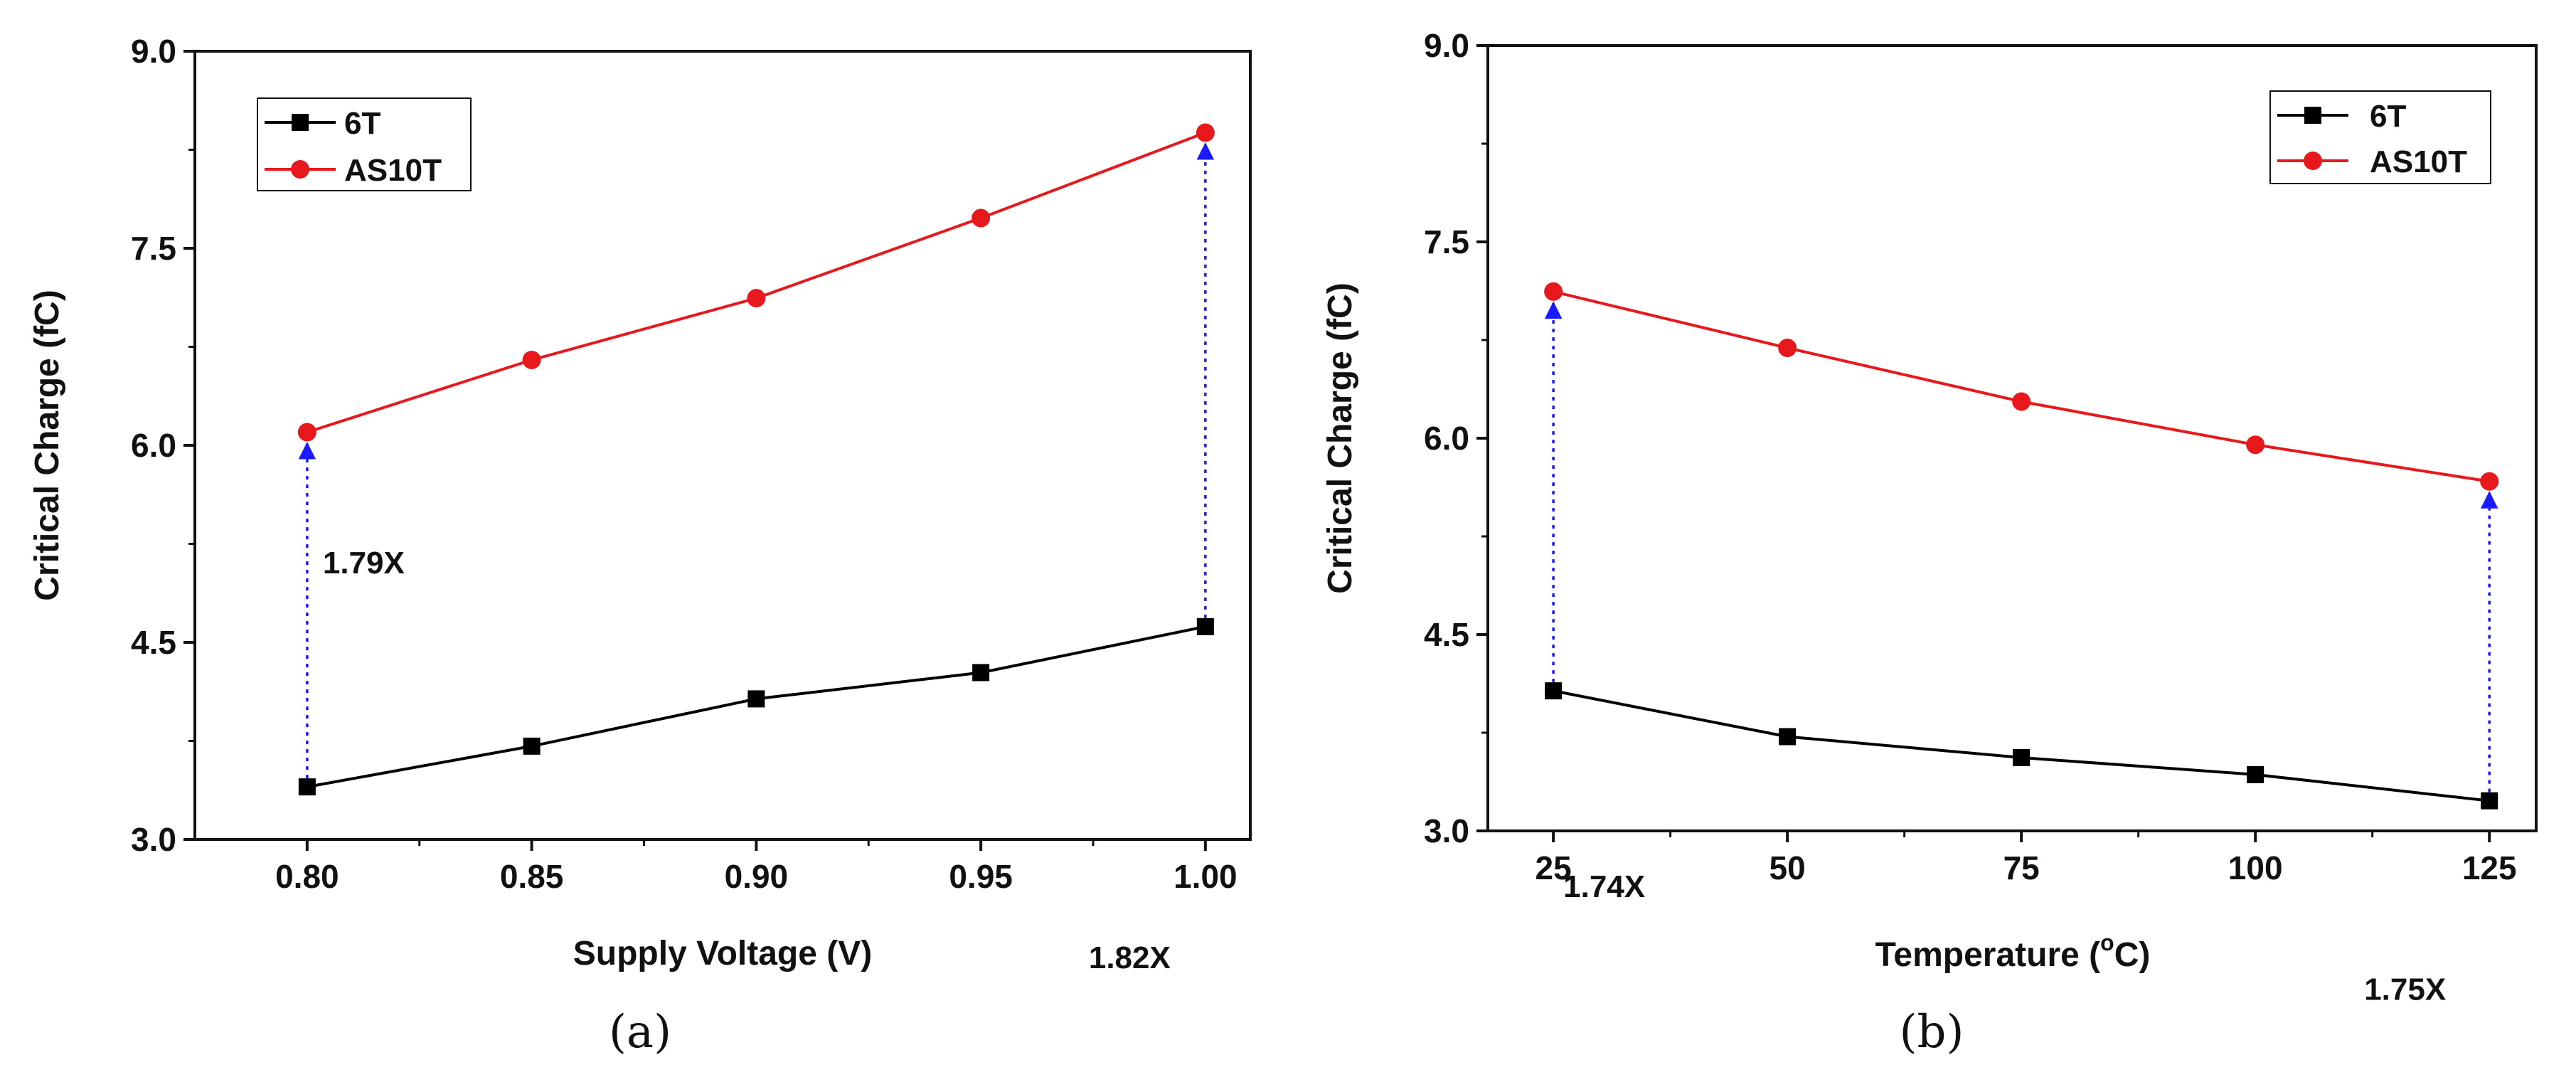 Image resolution: width=2576 pixels, height=1087 pixels. Describe the element at coordinates (640, 1032) in the screenshot. I see `caption-a: (a)` at that location.